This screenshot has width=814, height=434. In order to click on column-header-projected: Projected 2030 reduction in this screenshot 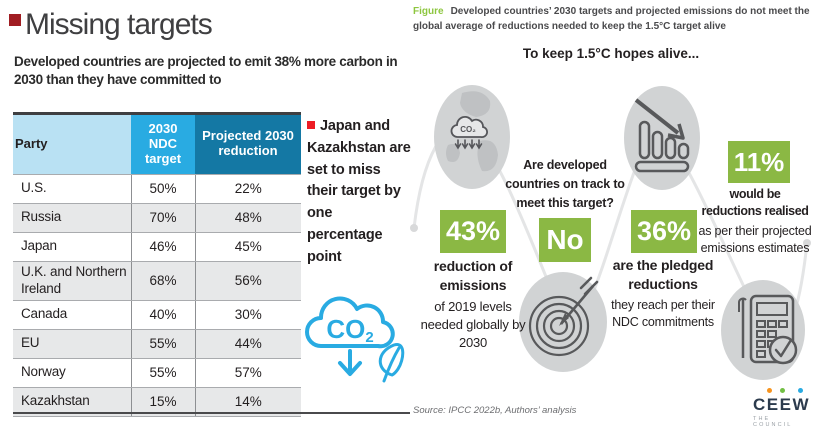, I will do `click(248, 144)`.